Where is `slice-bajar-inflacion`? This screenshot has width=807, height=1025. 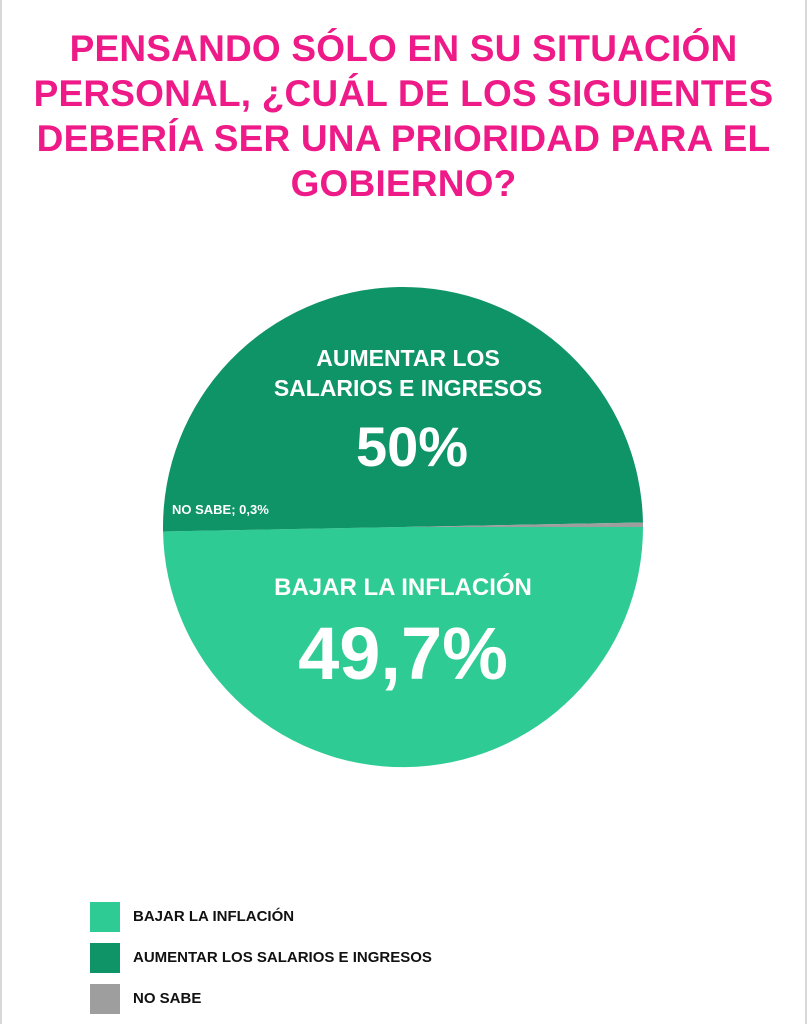 slice-bajar-inflacion is located at coordinates (403, 647).